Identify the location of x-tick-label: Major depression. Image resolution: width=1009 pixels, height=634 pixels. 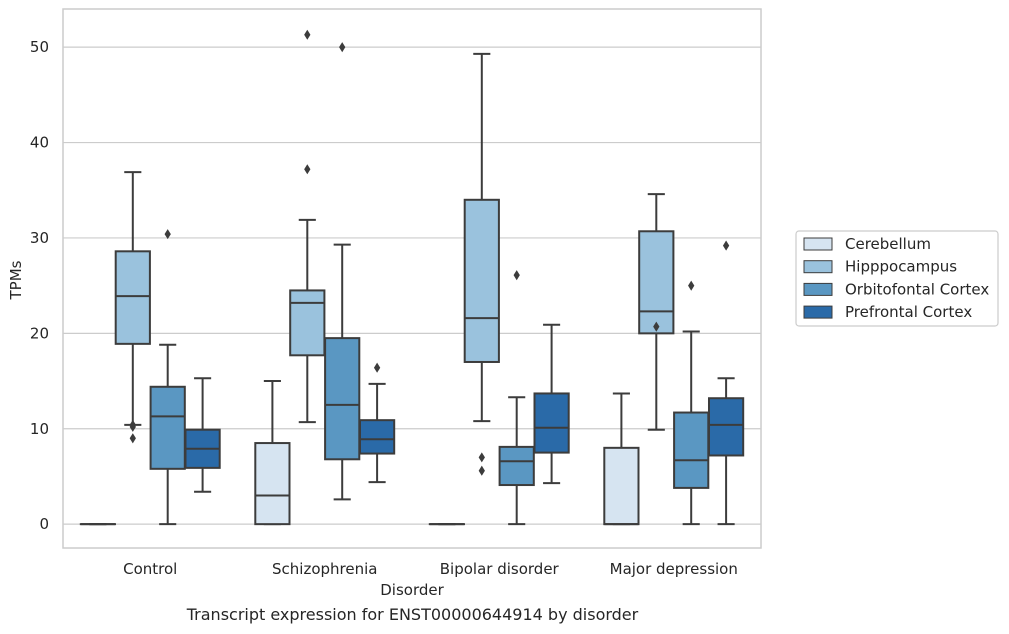
(674, 569).